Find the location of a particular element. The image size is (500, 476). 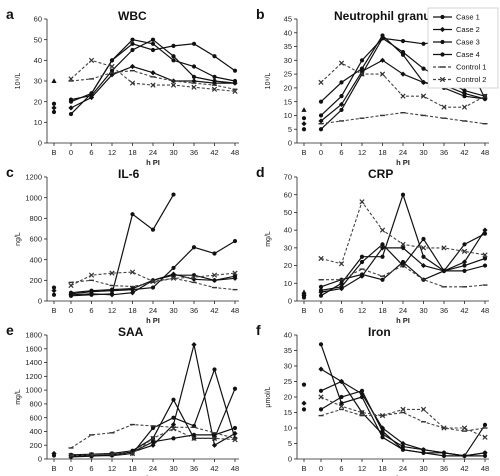

panel-b-ytick-label: 20 is located at coordinates (288, 87).